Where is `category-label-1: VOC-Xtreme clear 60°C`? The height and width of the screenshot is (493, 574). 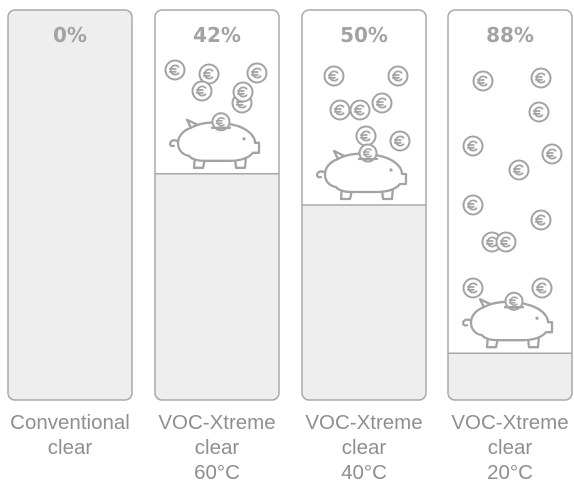
category-label-1: VOC-Xtreme clear 60°C is located at coordinates (217, 447).